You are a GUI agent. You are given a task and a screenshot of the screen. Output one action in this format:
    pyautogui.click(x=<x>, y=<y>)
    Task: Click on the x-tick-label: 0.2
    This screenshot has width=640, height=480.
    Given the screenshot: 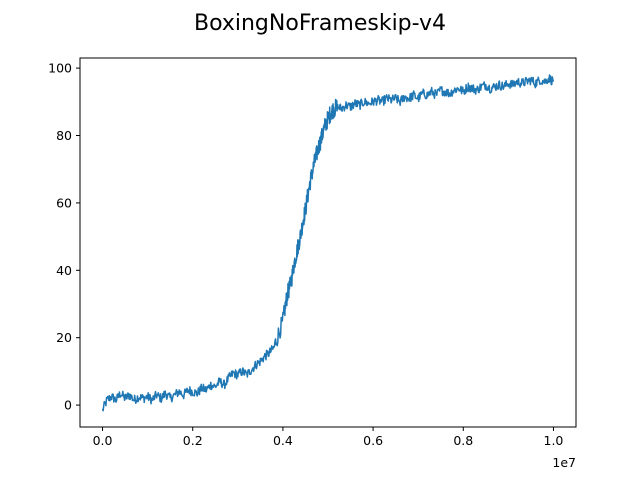 What is the action you would take?
    pyautogui.click(x=193, y=440)
    